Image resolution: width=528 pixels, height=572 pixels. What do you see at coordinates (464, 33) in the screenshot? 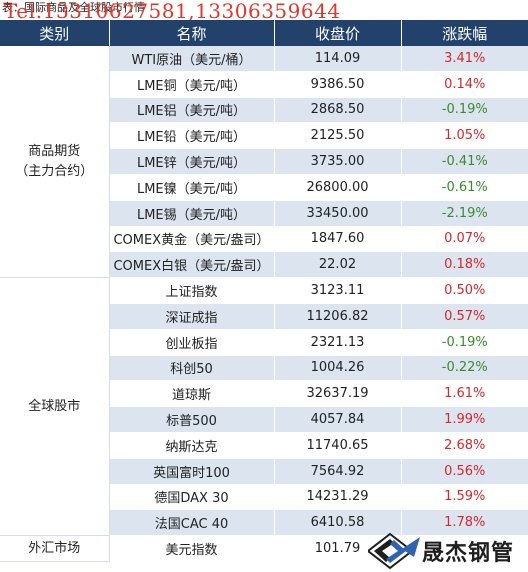
I see `column-header-change: 涨跌幅` at bounding box center [464, 33].